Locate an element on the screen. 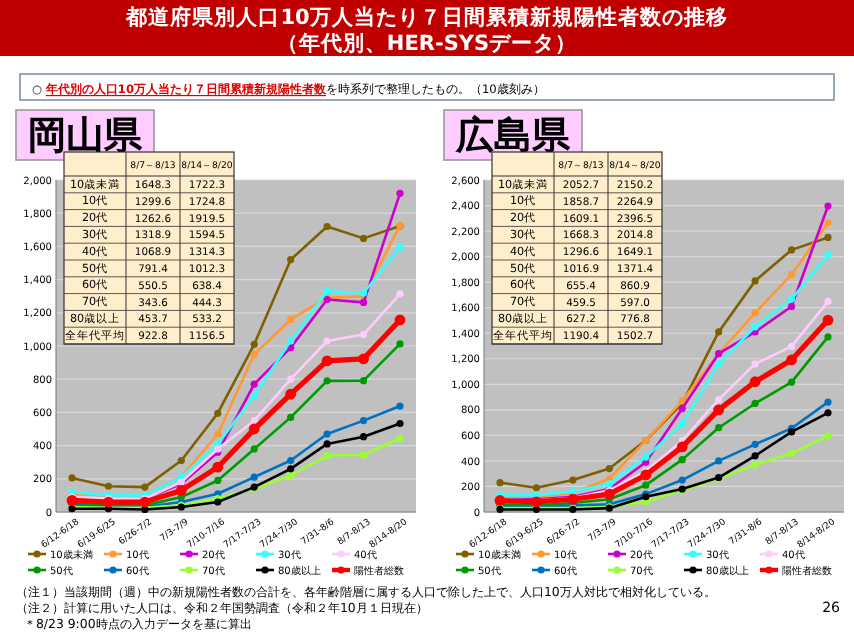 Image resolution: width=854 pixels, height=640 pixels. chart-title: 岡山県 is located at coordinates (86, 136).